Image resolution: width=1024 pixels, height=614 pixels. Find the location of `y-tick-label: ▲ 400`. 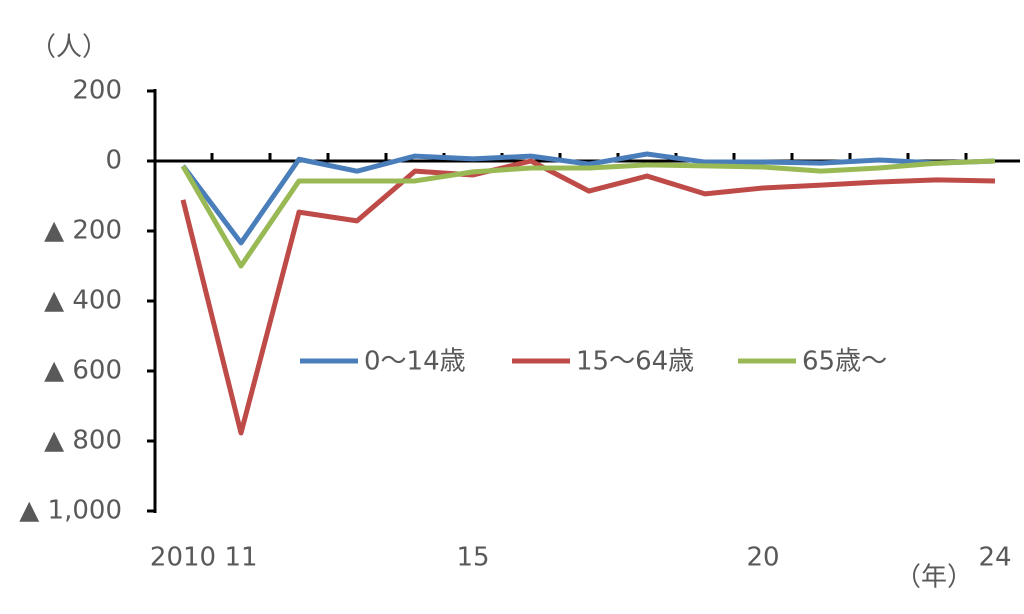

y-tick-label: ▲ 400 is located at coordinates (83, 301).